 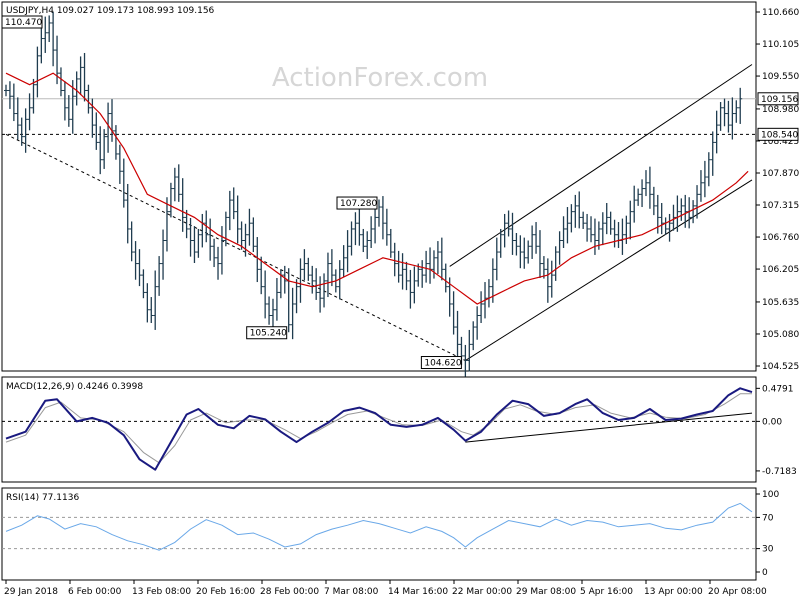 I want to click on price-tick-label: 106.760, so click(x=780, y=238).